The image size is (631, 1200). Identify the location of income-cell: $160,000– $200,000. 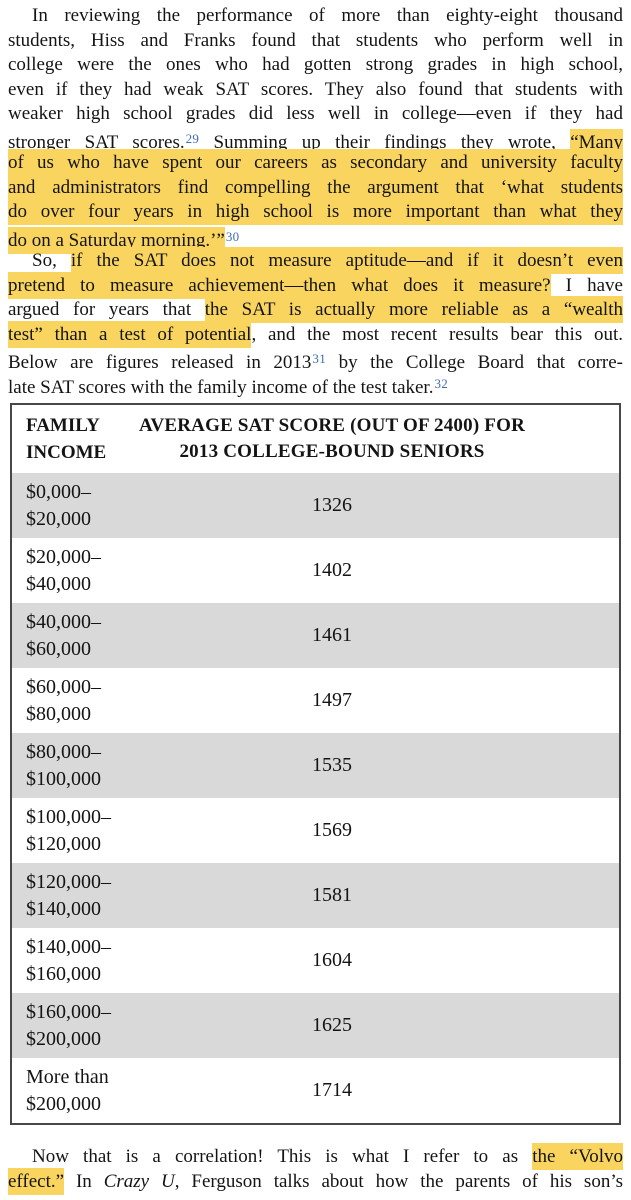
(72, 1026).